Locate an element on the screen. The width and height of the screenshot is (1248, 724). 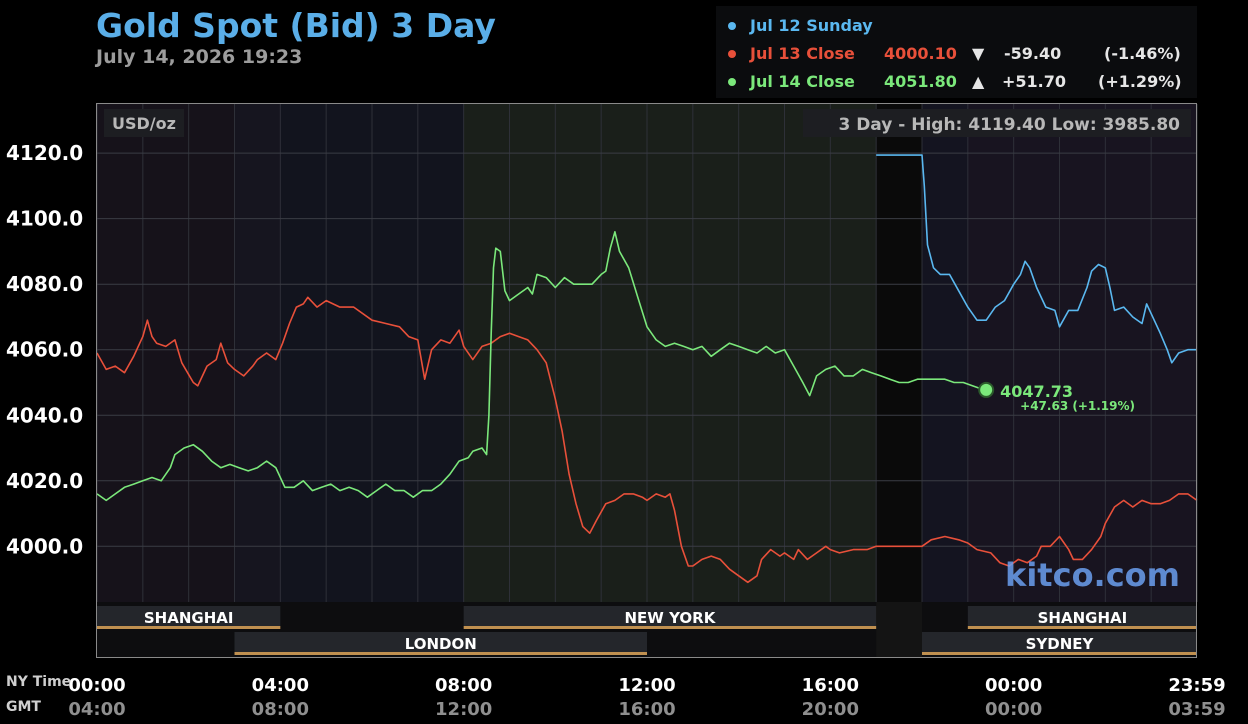
range-label-bg is located at coordinates (997, 123).